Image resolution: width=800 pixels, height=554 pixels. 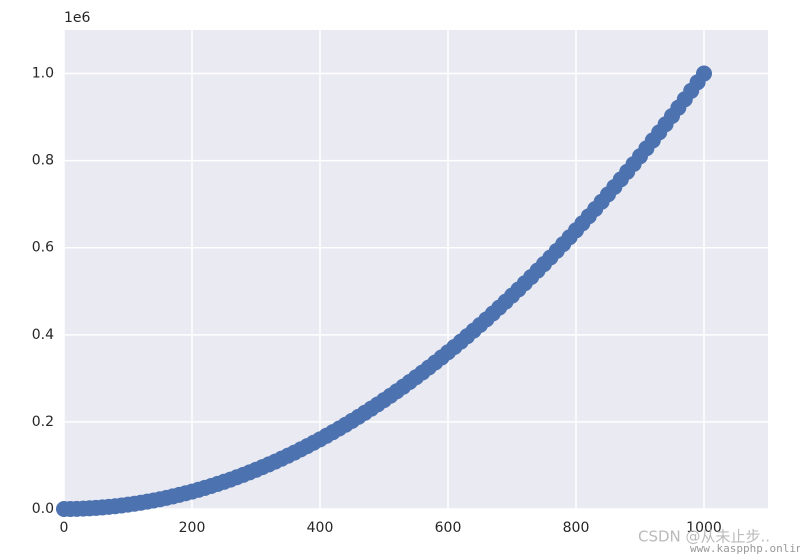 What do you see at coordinates (704, 537) in the screenshot?
I see `watermark: CSDN @从未止步..` at bounding box center [704, 537].